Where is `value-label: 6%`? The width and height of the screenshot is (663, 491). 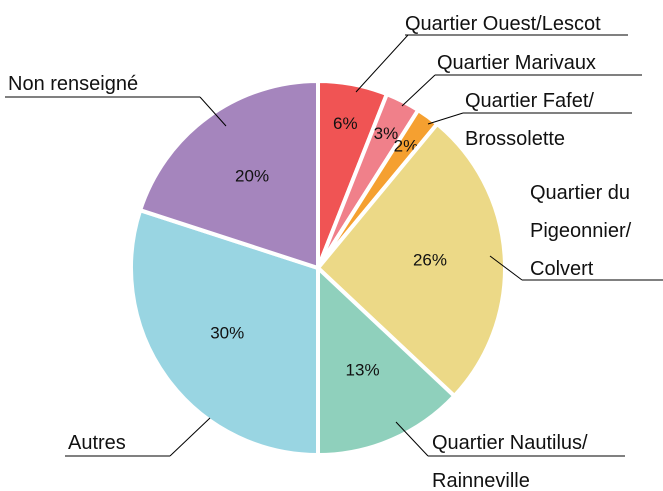 value-label: 6% is located at coordinates (345, 123).